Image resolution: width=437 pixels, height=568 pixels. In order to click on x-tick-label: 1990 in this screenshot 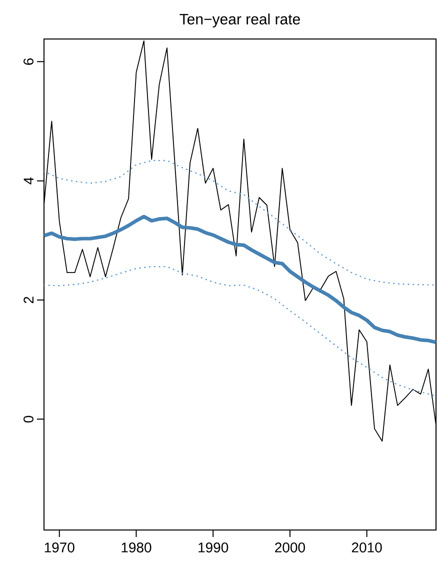, I will do `click(213, 547)`.